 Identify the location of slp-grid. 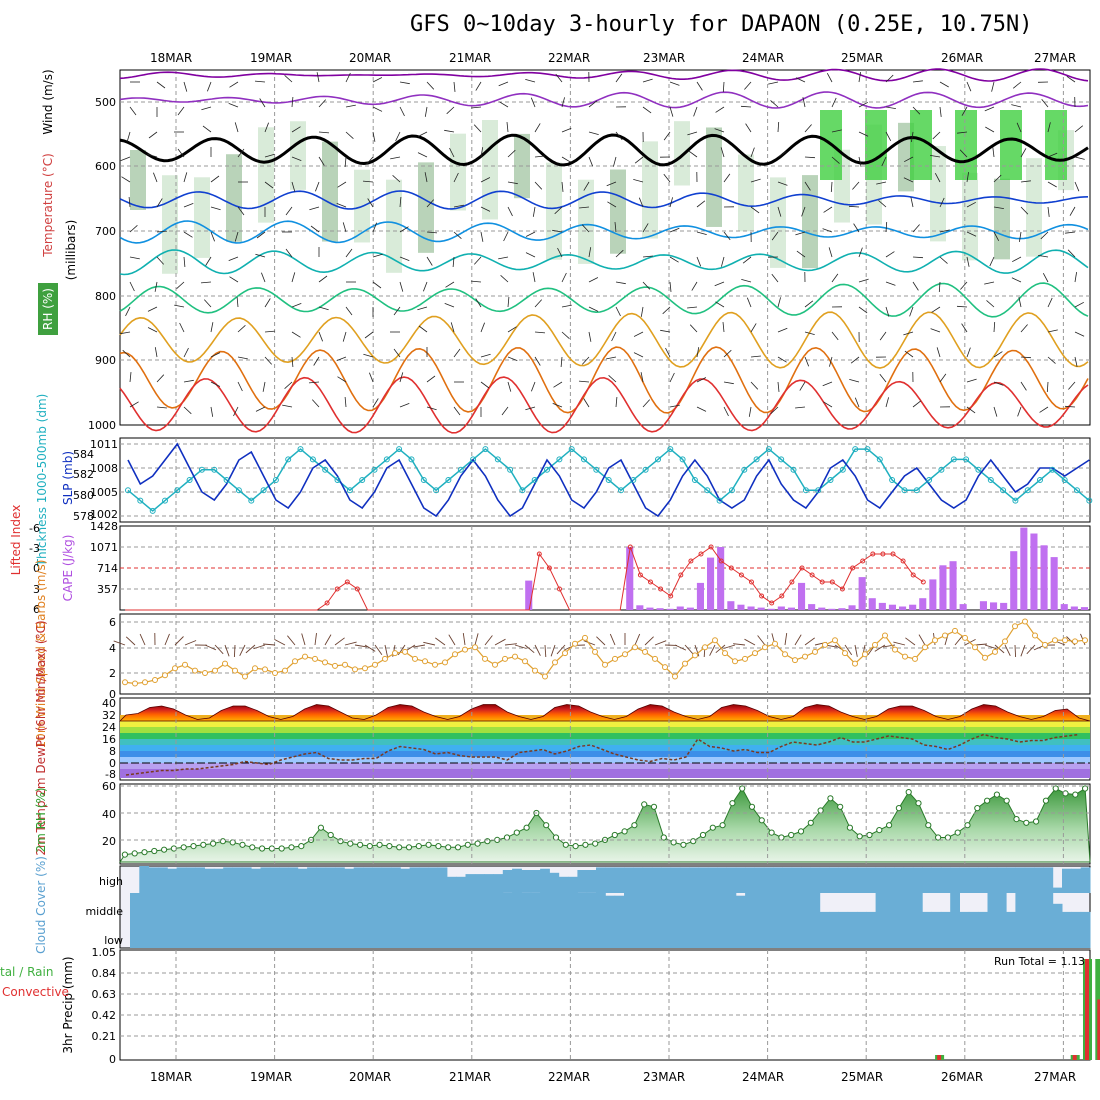
(605, 480).